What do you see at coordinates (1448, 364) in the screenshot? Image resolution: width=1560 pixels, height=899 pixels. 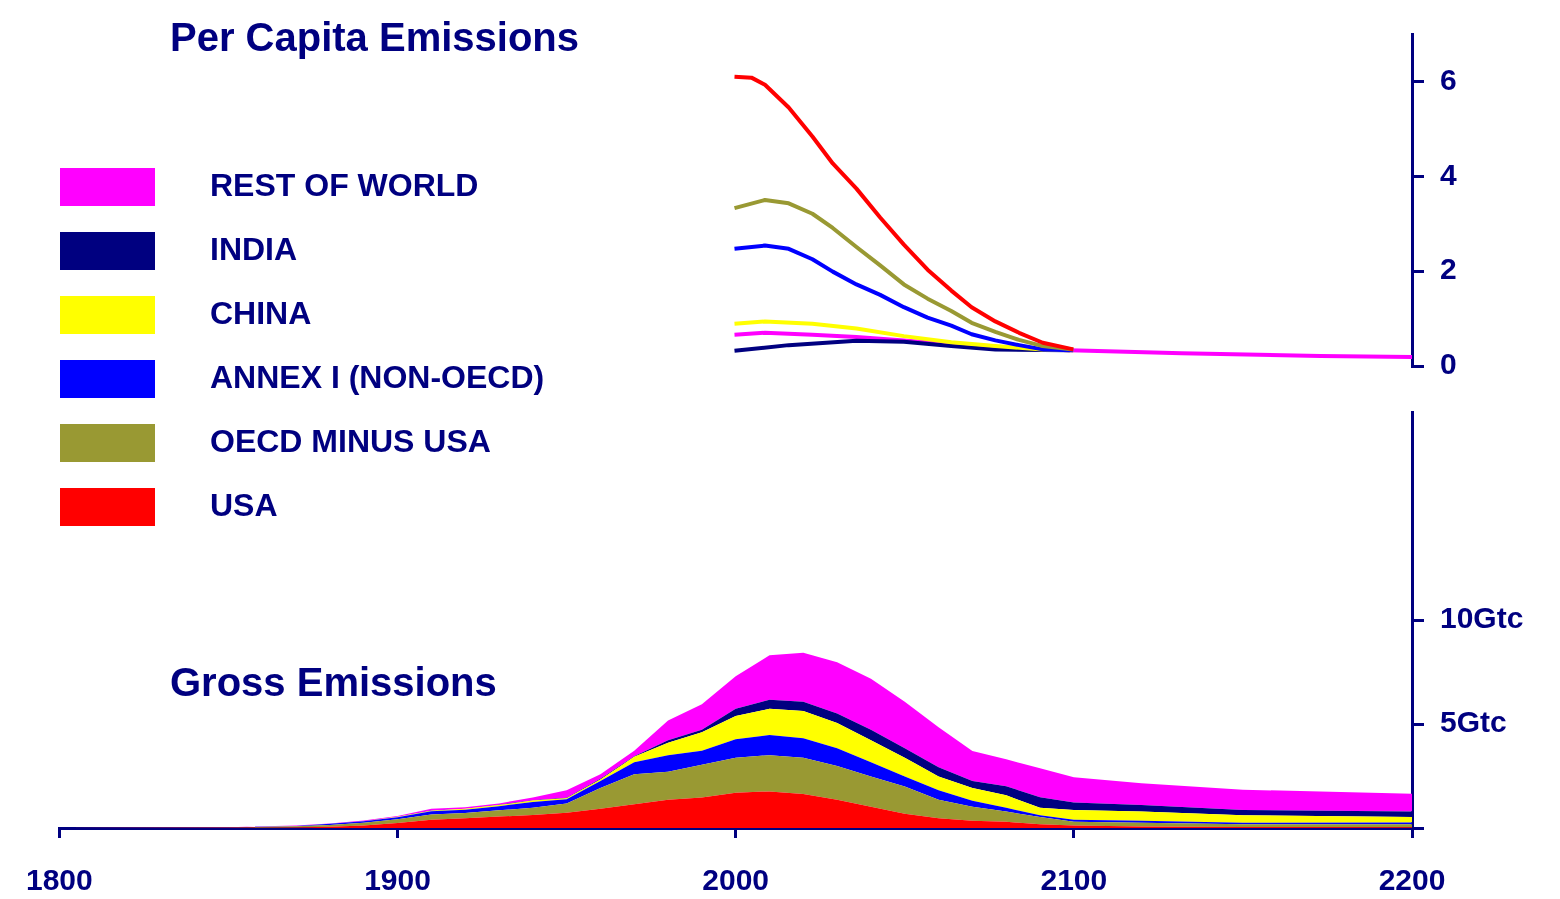 I see `y-tick-label: 0` at bounding box center [1448, 364].